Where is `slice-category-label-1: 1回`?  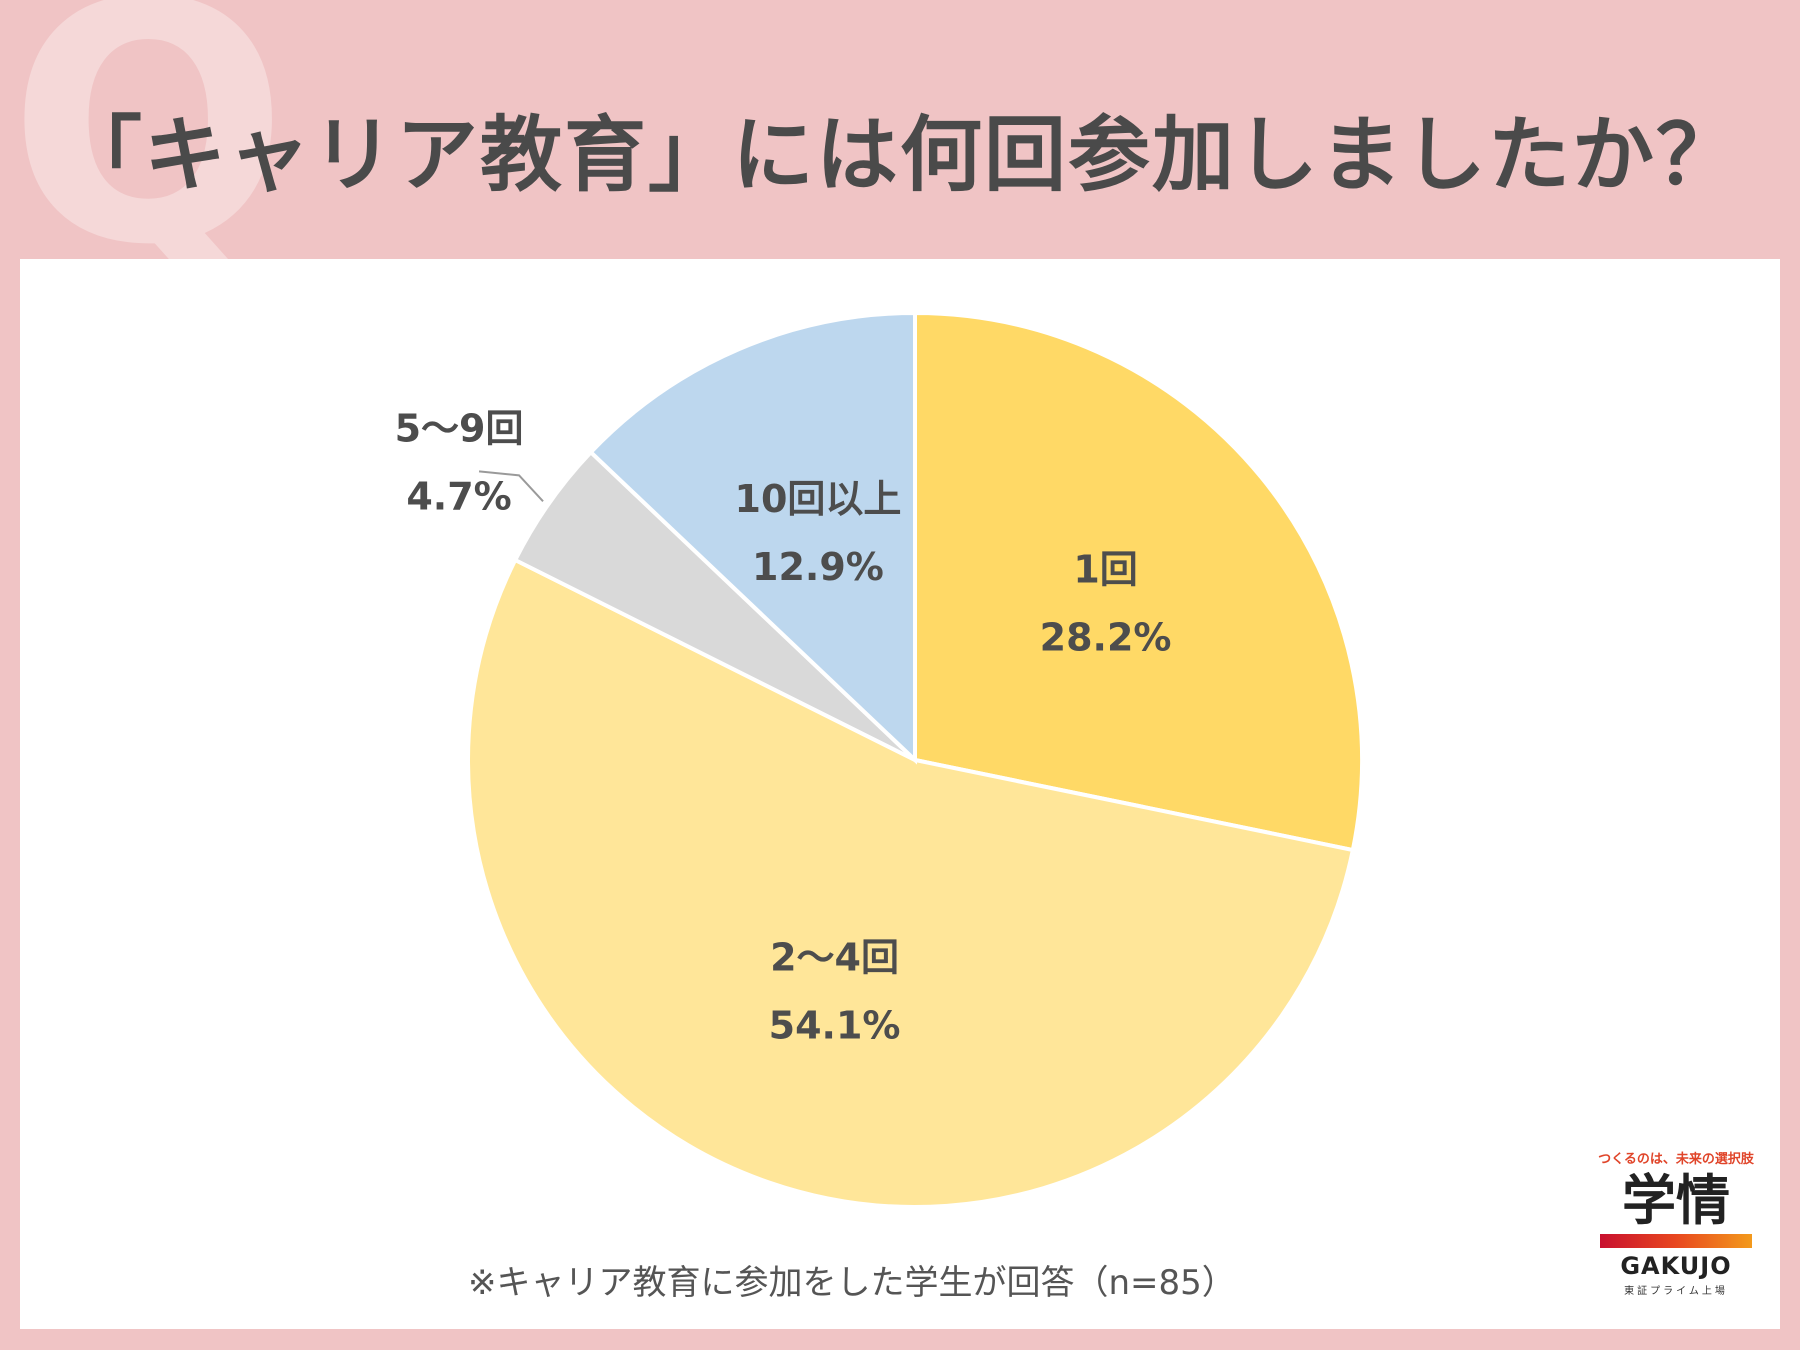
slice-category-label-1: 1回 is located at coordinates (1105, 570).